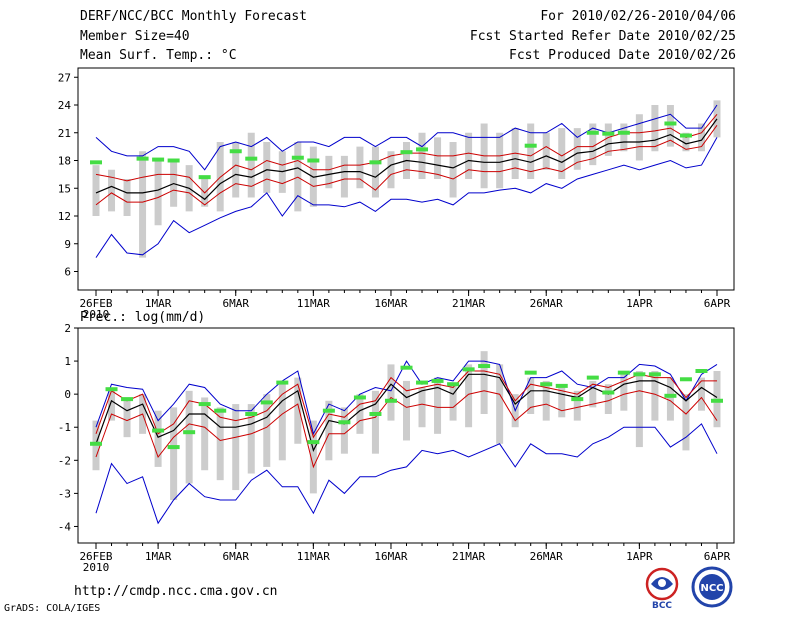  I want to click on variable-label-temp: Mean Surf. Temp.: °C, so click(158, 55).